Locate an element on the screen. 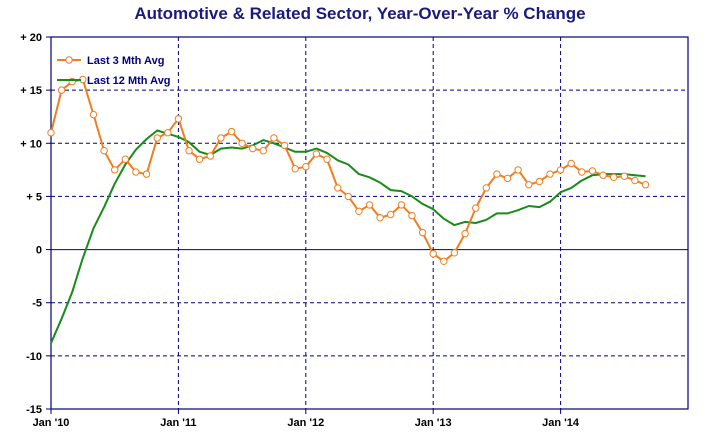 This screenshot has width=720, height=438. x-axis: Jan '10 Jan '11 Jan '12 Jan '13 Jan '14 is located at coordinates (306, 419).